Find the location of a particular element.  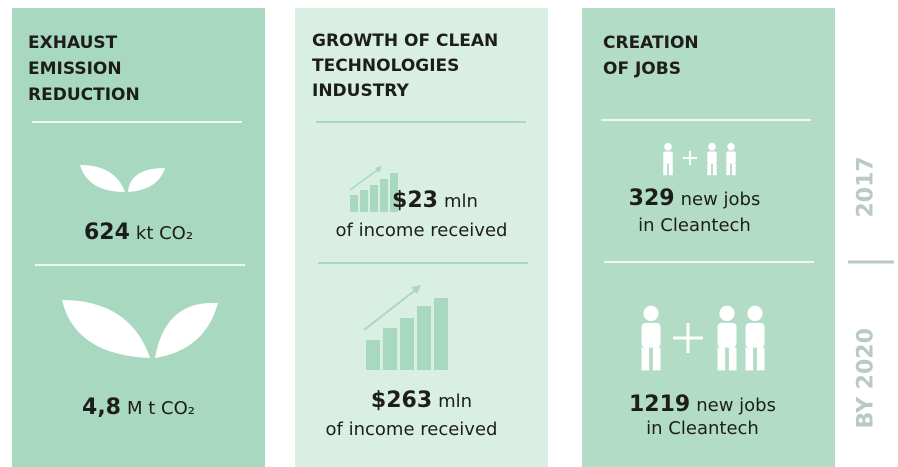

number: 4,8 is located at coordinates (101, 407).